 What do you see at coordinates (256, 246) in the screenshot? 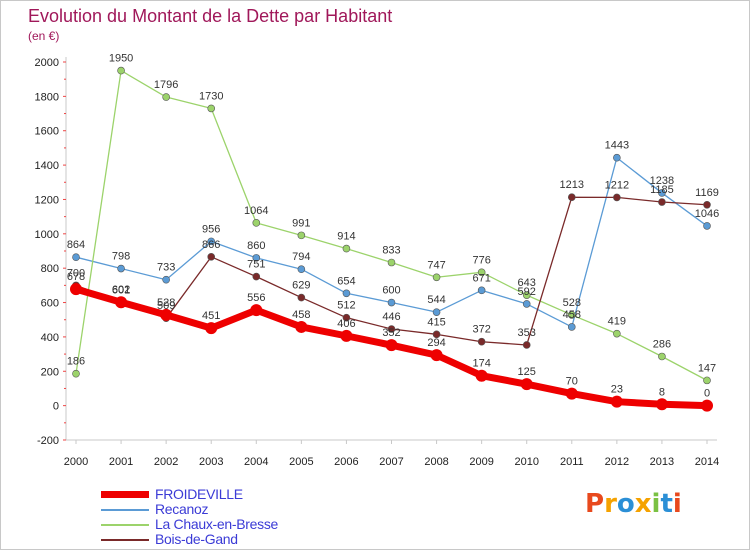
I see `data-label: 860` at bounding box center [256, 246].